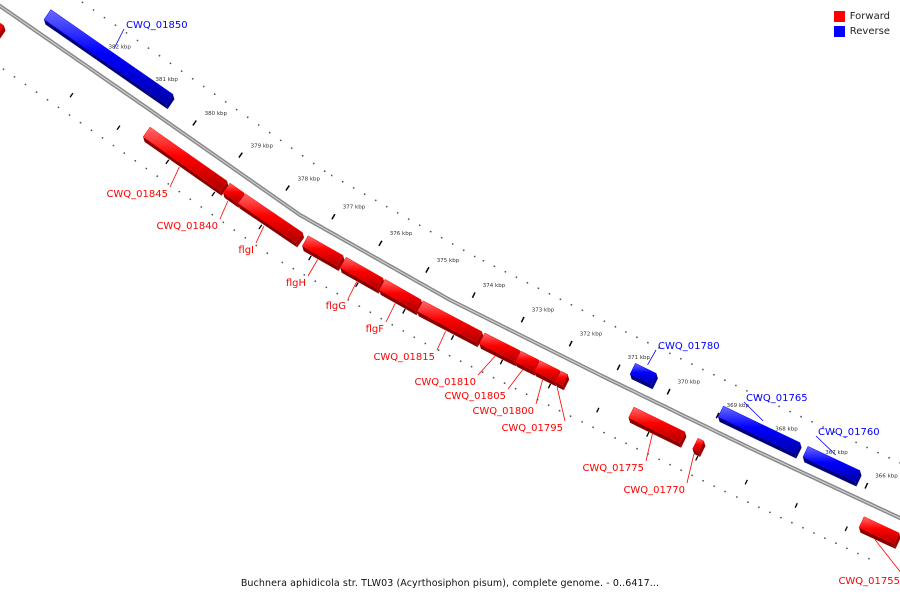 The width and height of the screenshot is (900, 600). I want to click on gene-flgf, so click(400, 297).